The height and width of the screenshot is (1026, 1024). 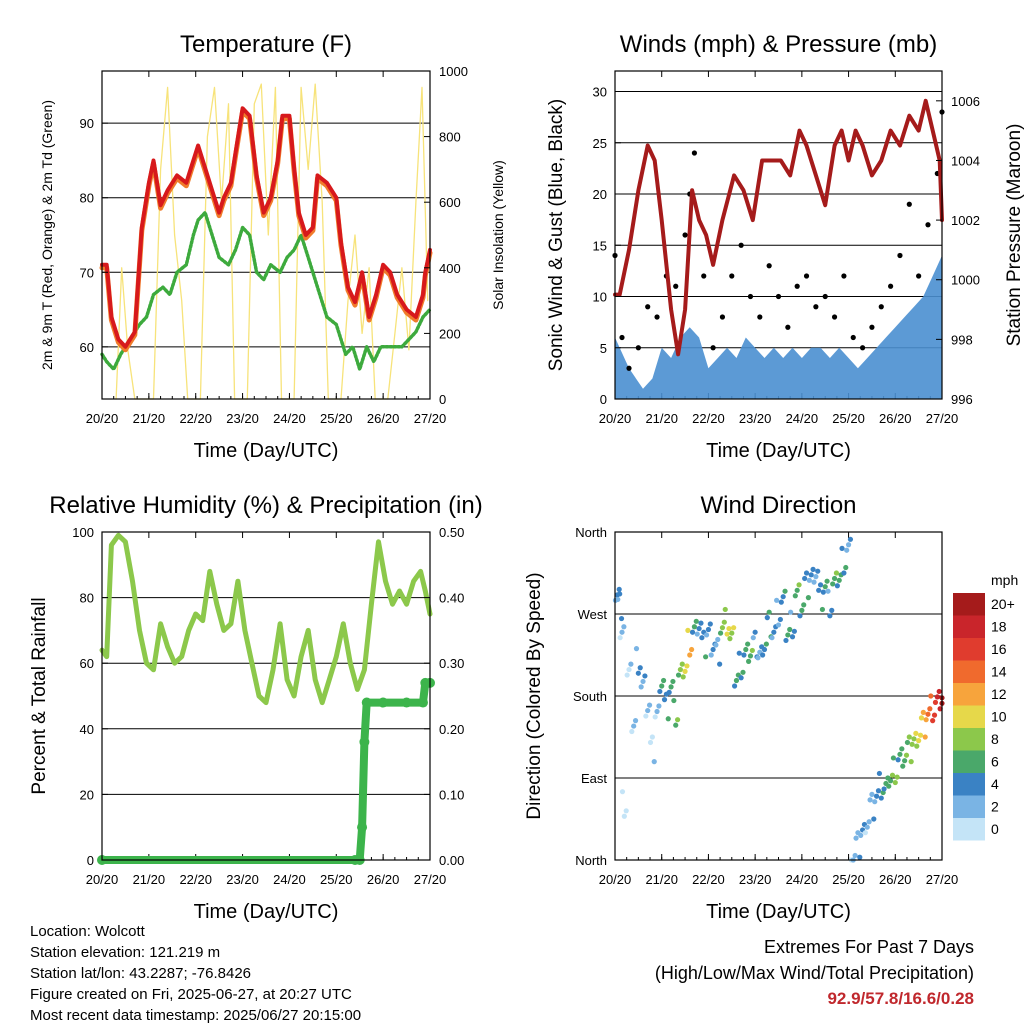 I want to click on y2-tick-label: 1000, so click(x=453, y=71).